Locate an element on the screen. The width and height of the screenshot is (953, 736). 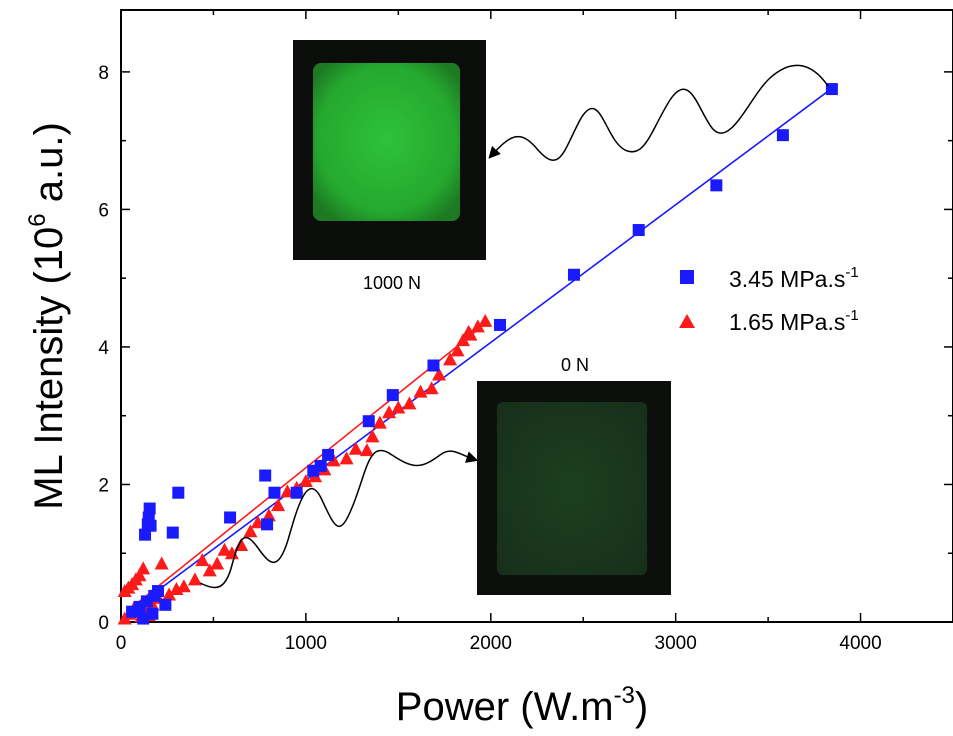
y-axis-title: ML Intensity (106 a.u.) is located at coordinates (47, 316).